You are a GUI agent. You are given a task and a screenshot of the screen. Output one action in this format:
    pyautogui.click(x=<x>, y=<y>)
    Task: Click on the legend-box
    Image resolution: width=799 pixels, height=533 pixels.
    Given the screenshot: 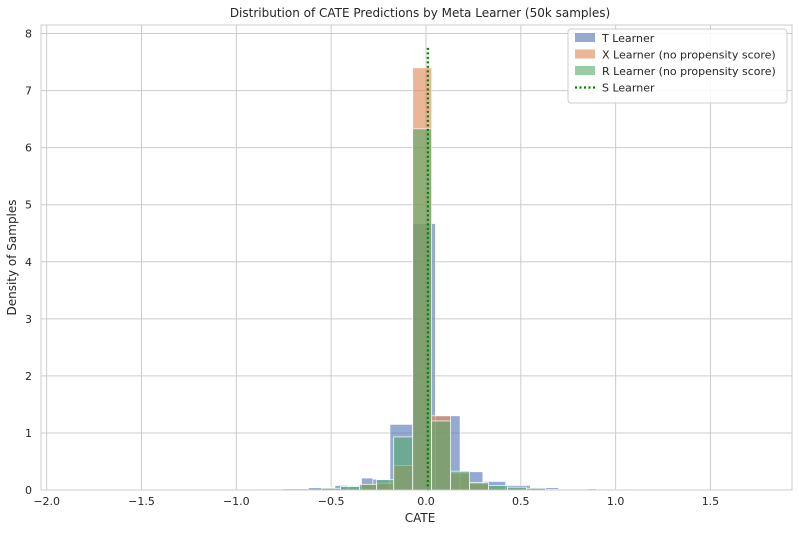 What is the action you would take?
    pyautogui.click(x=677, y=66)
    